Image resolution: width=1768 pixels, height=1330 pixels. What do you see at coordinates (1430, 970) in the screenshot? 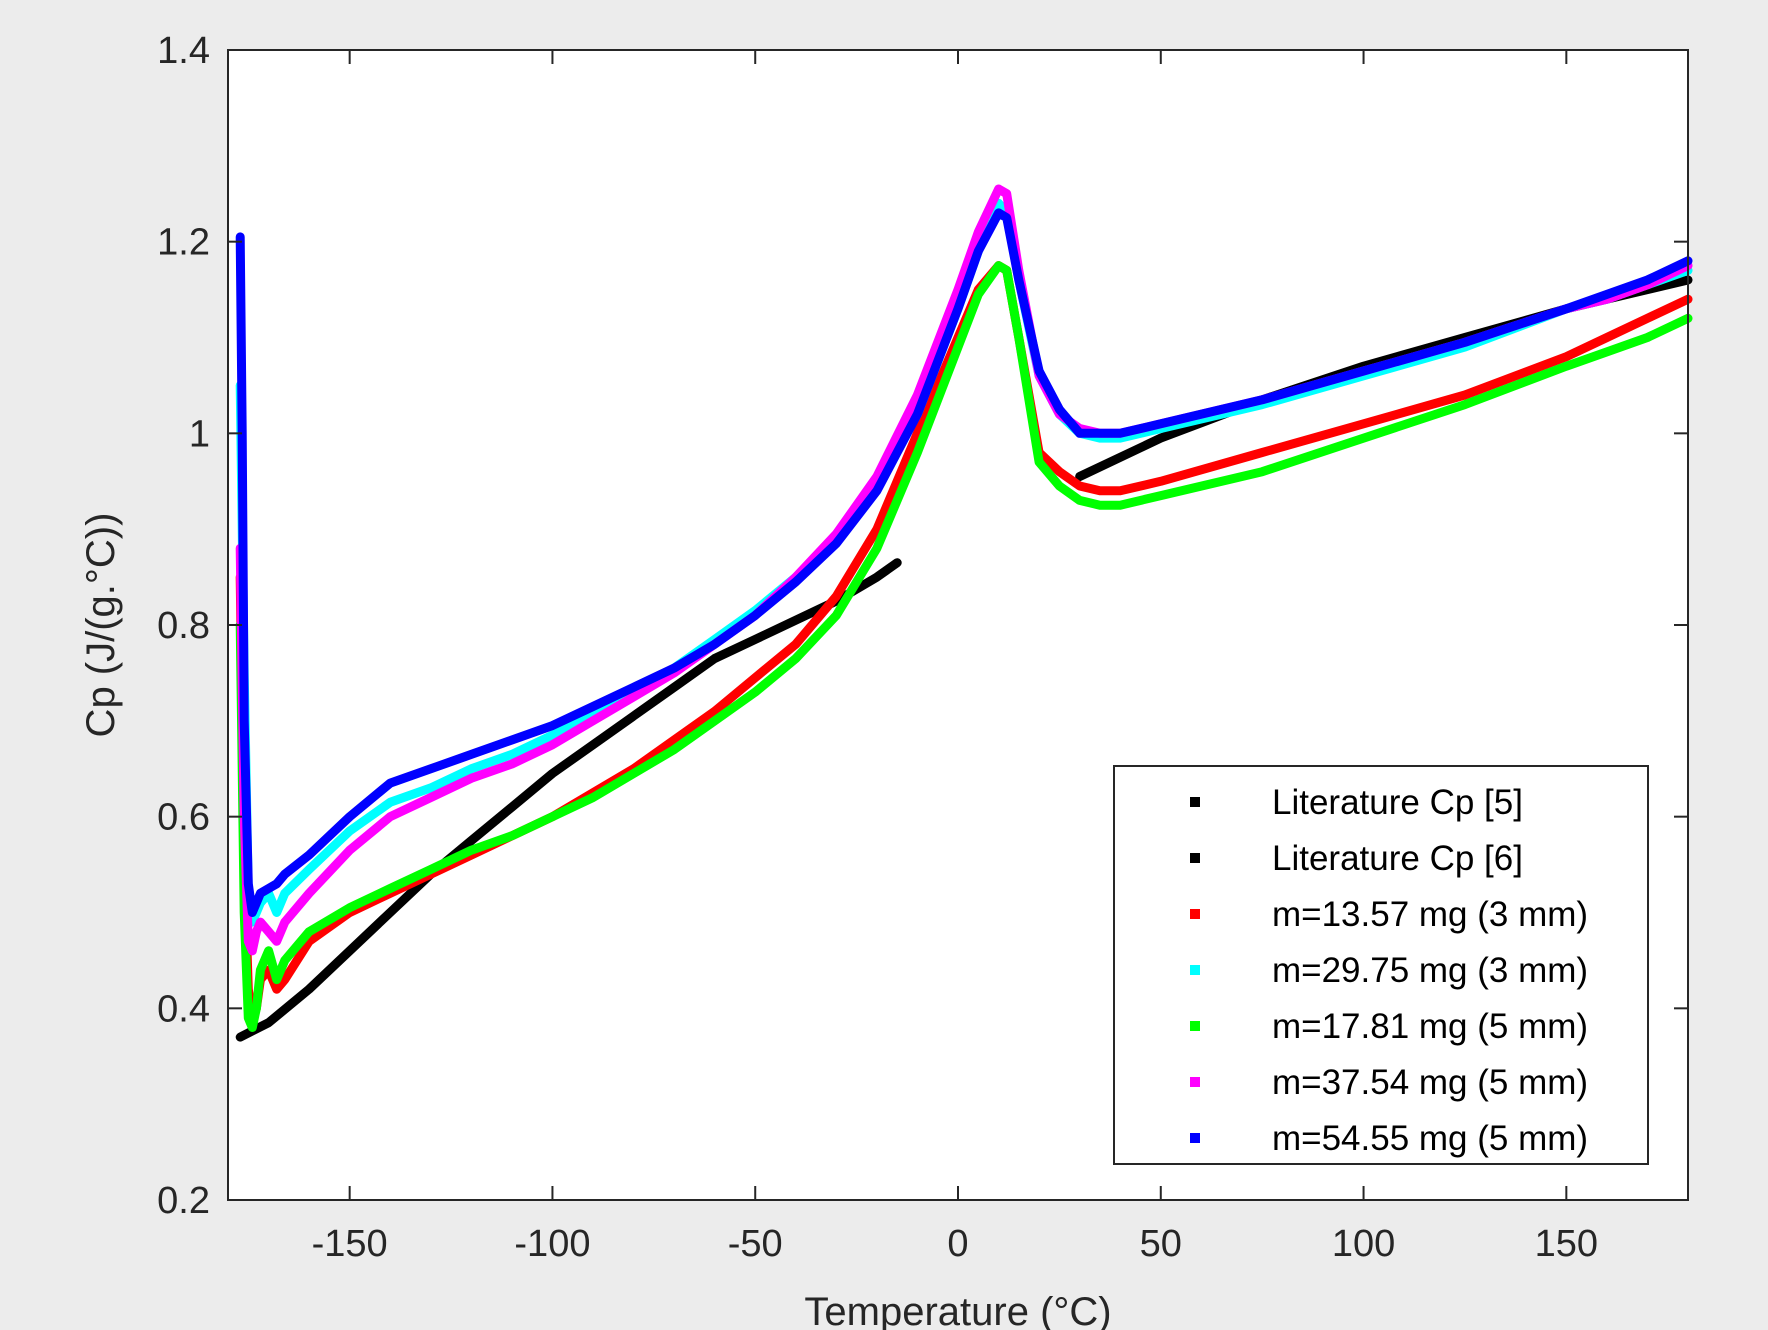
I see `legend-label-3: m=29.75 mg (3 mm)` at bounding box center [1430, 970].